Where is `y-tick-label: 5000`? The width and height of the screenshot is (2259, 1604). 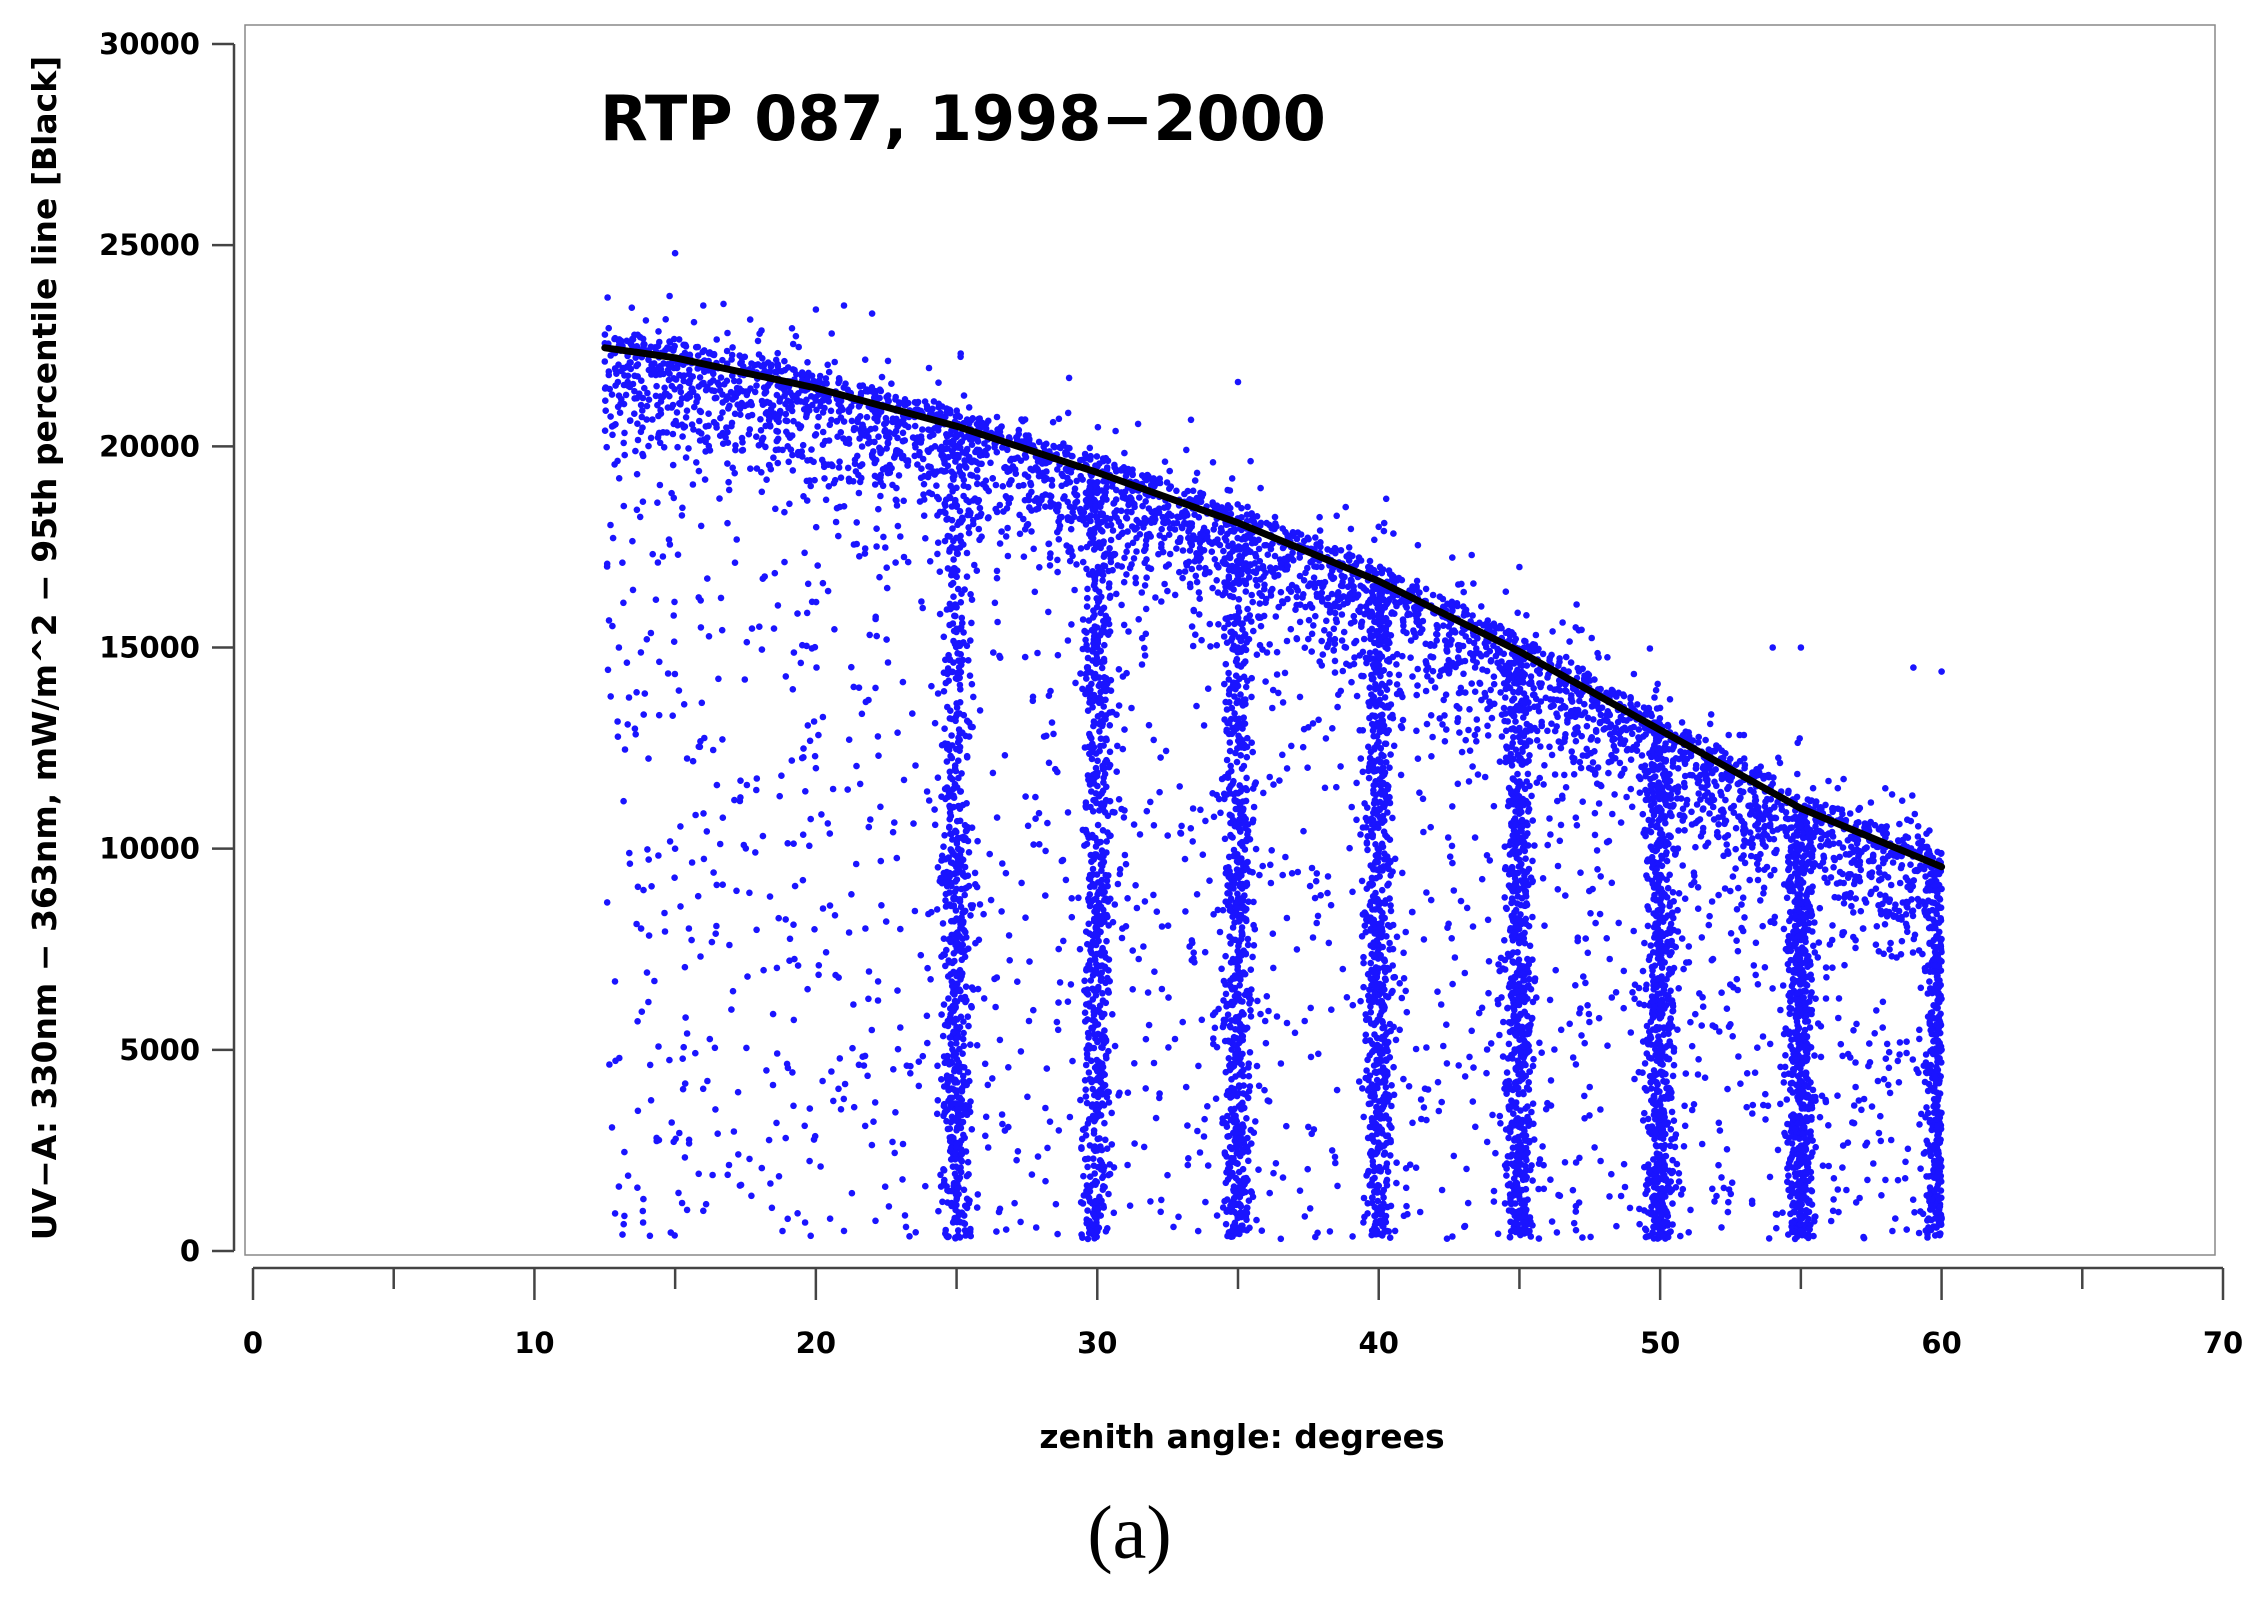 y-tick-label: 5000 is located at coordinates (159, 1050).